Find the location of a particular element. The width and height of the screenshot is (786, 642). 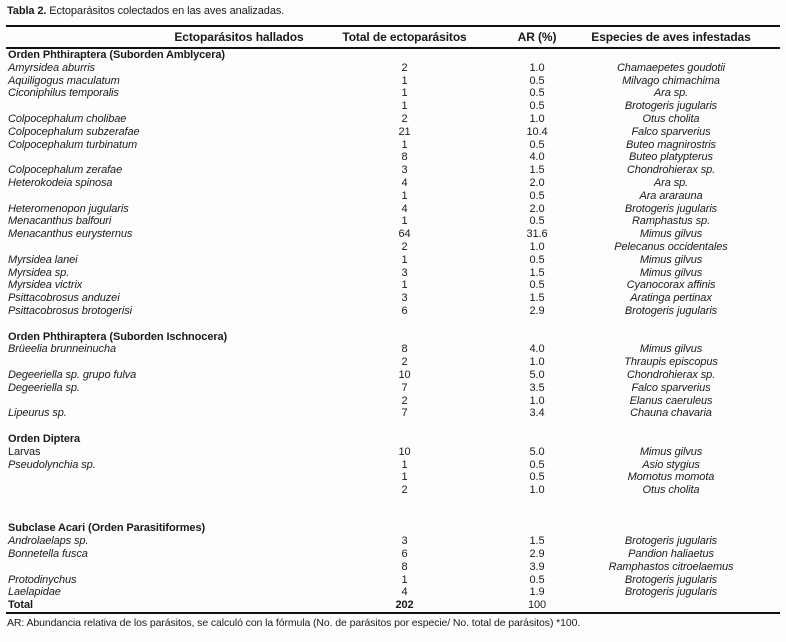

bird-species: Buteo platypterus is located at coordinates (671, 157).